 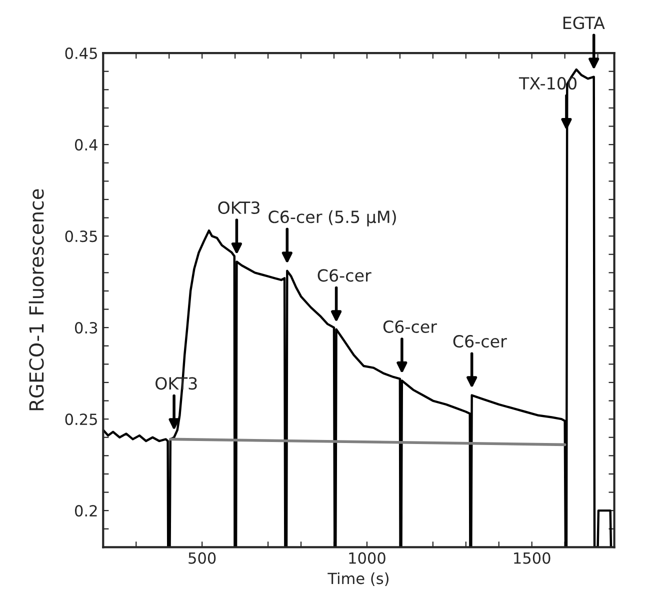 I want to click on x-tick-label: 500, so click(x=202, y=558).